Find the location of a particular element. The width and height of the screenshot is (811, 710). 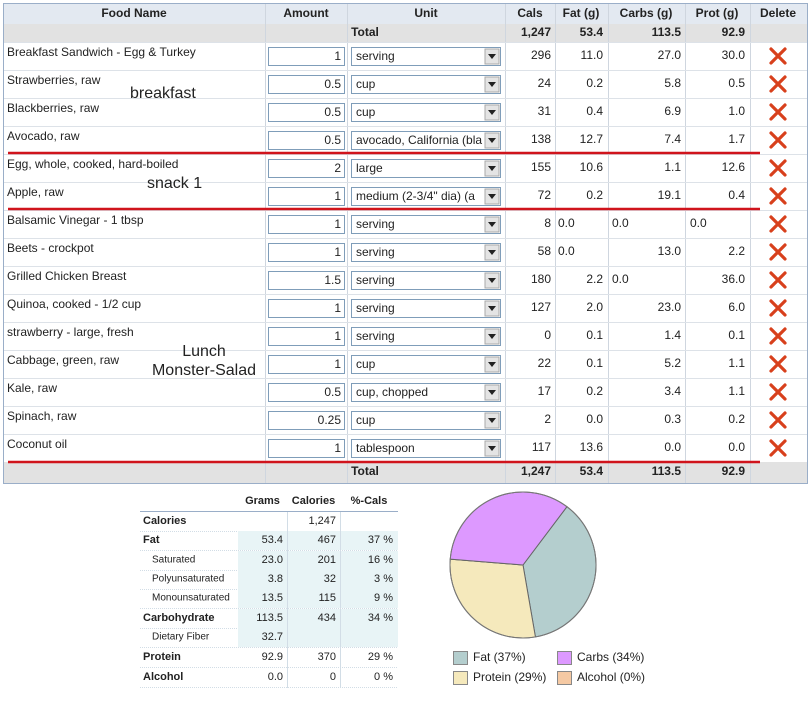

nutrition-value: 370 is located at coordinates (327, 657).